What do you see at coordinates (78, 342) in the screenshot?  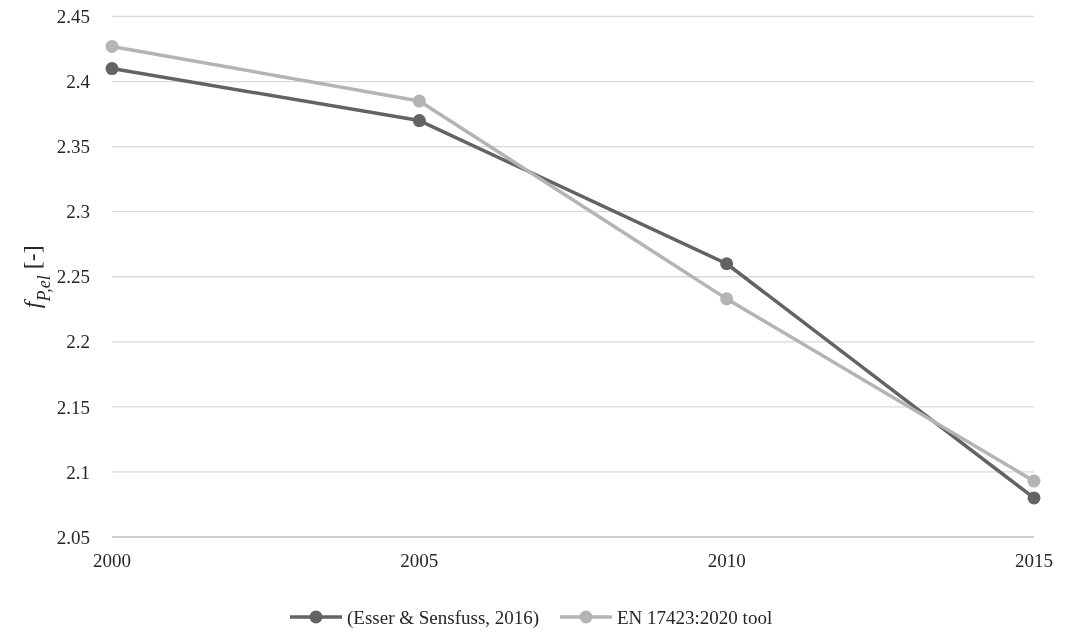 I see `y-tick-label: 2.2` at bounding box center [78, 342].